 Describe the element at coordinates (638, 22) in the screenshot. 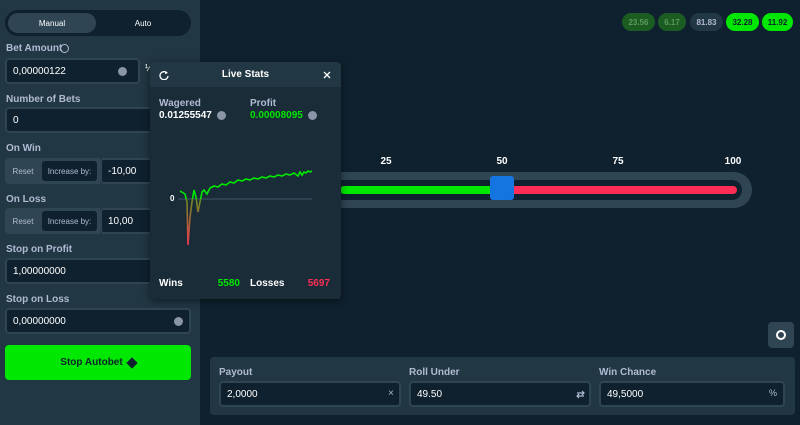

I see `history-pill: 23.56` at that location.